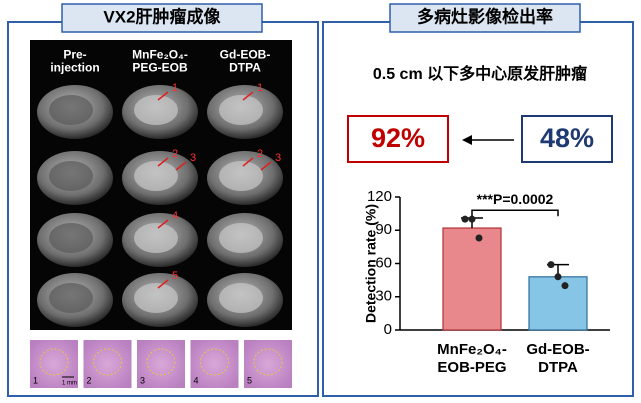  I want to click on callout: 48%, so click(567, 138).